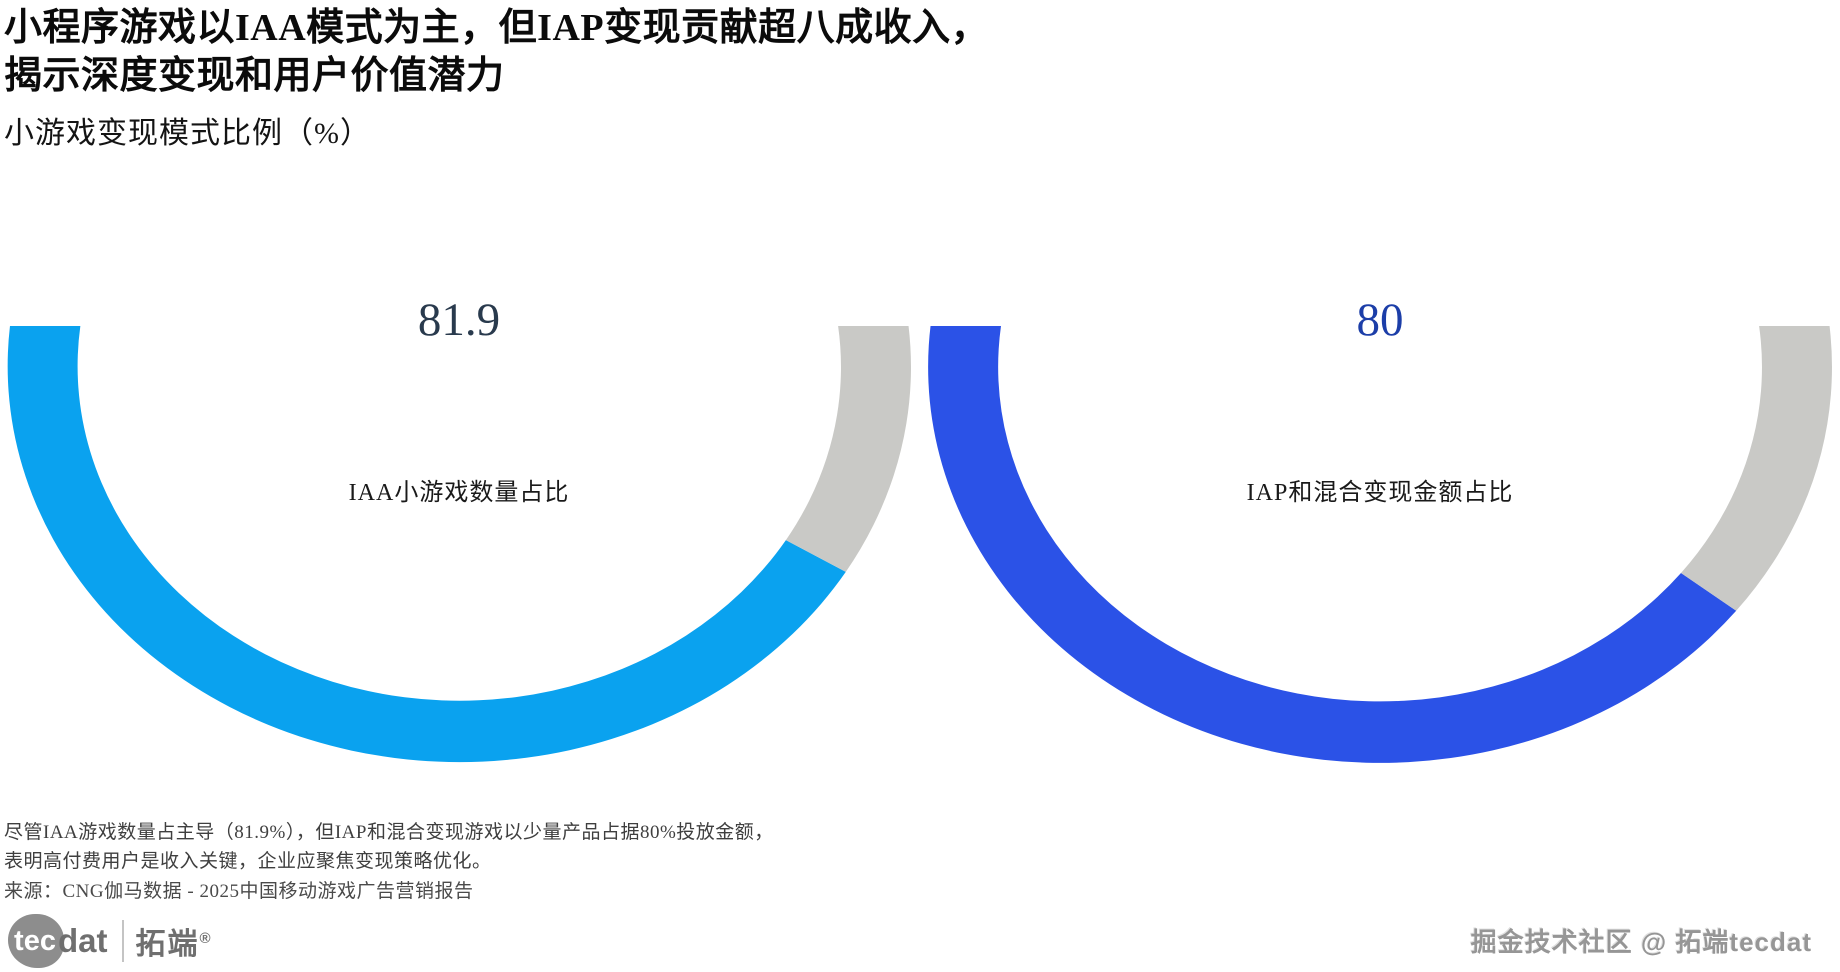  Describe the element at coordinates (239, 891) in the screenshot. I see `source-line: 来源：CNG伽马数据 - 2025中国移动游戏广告营销报告` at that location.